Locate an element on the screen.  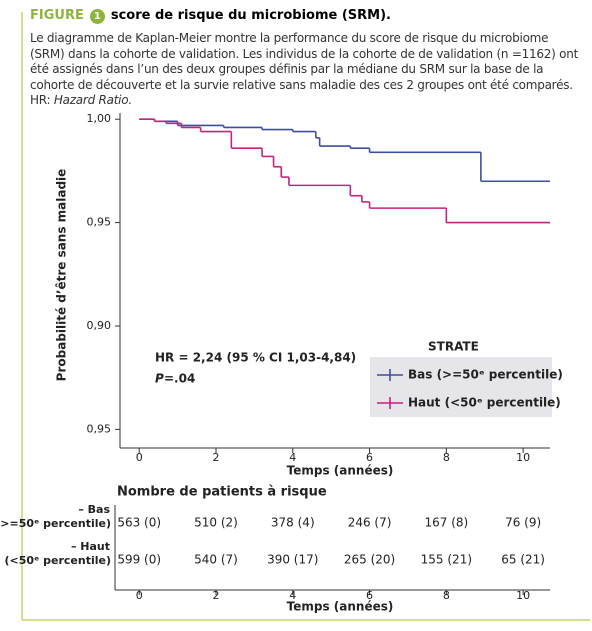
x-axis-title: Temps (années) is located at coordinates (340, 471).